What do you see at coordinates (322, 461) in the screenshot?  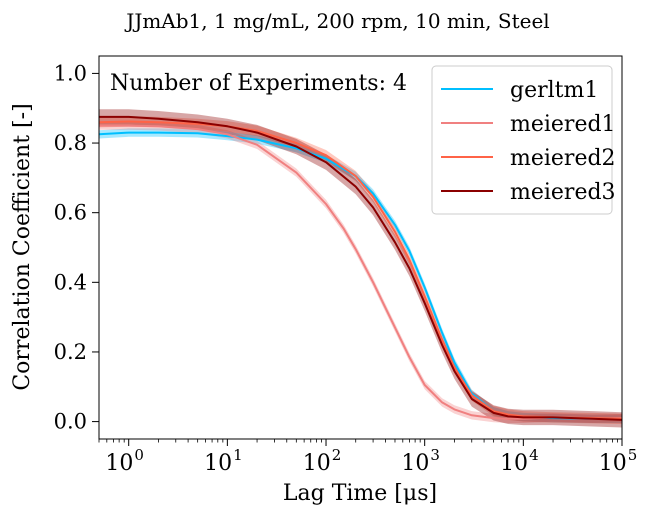 I see `x-tick-label: 10²` at bounding box center [322, 461].